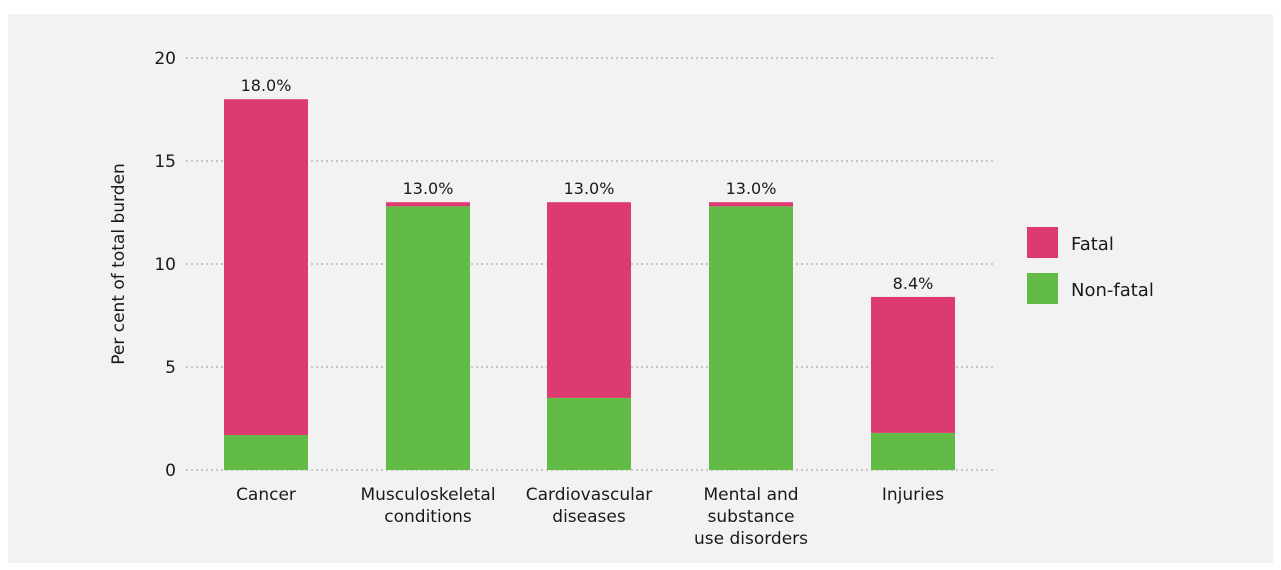  I want to click on category-label: Mental and substance use disorders, so click(751, 517).